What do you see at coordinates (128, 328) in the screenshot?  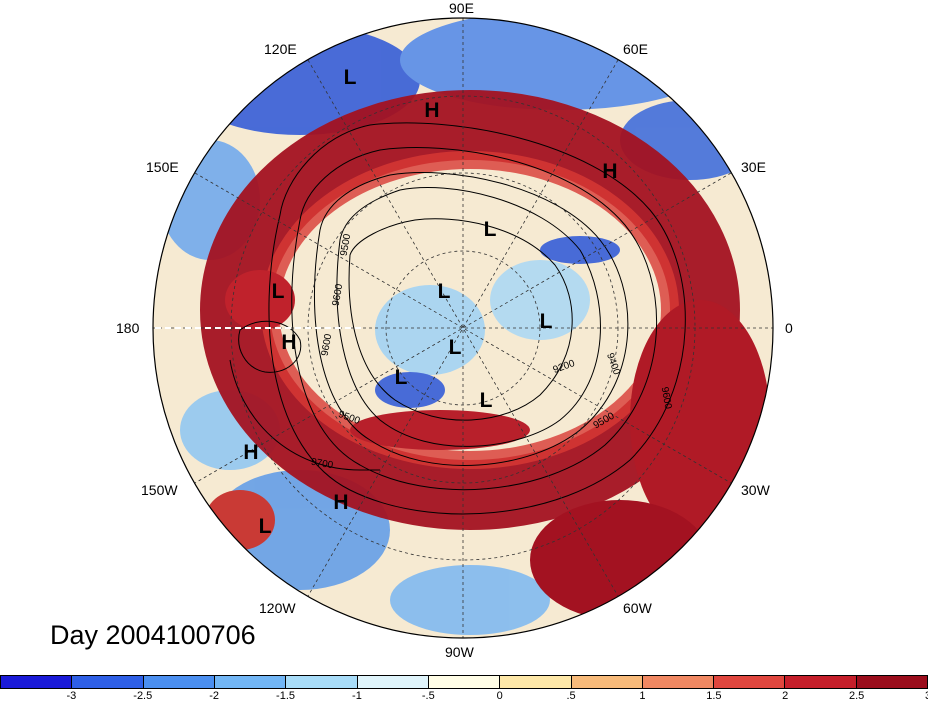 I see `lon-label-180: 180` at bounding box center [128, 328].